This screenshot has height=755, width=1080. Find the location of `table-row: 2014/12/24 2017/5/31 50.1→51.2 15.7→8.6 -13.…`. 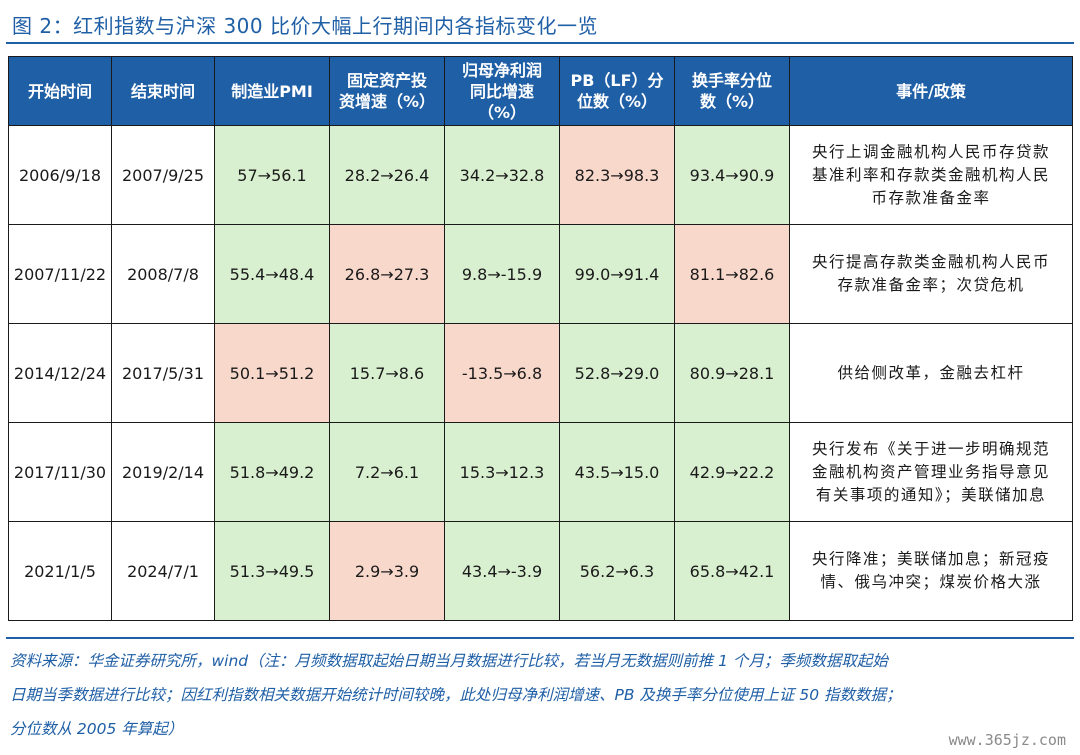

table-row: 2014/12/24 2017/5/31 50.1→51.2 15.7→8.6 -13.… is located at coordinates (540, 373).